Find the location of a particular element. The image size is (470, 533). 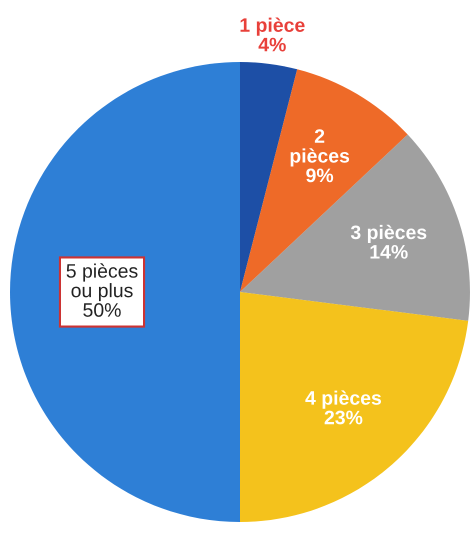

slice-label: 5 pièces ou plus is located at coordinates (102, 282).